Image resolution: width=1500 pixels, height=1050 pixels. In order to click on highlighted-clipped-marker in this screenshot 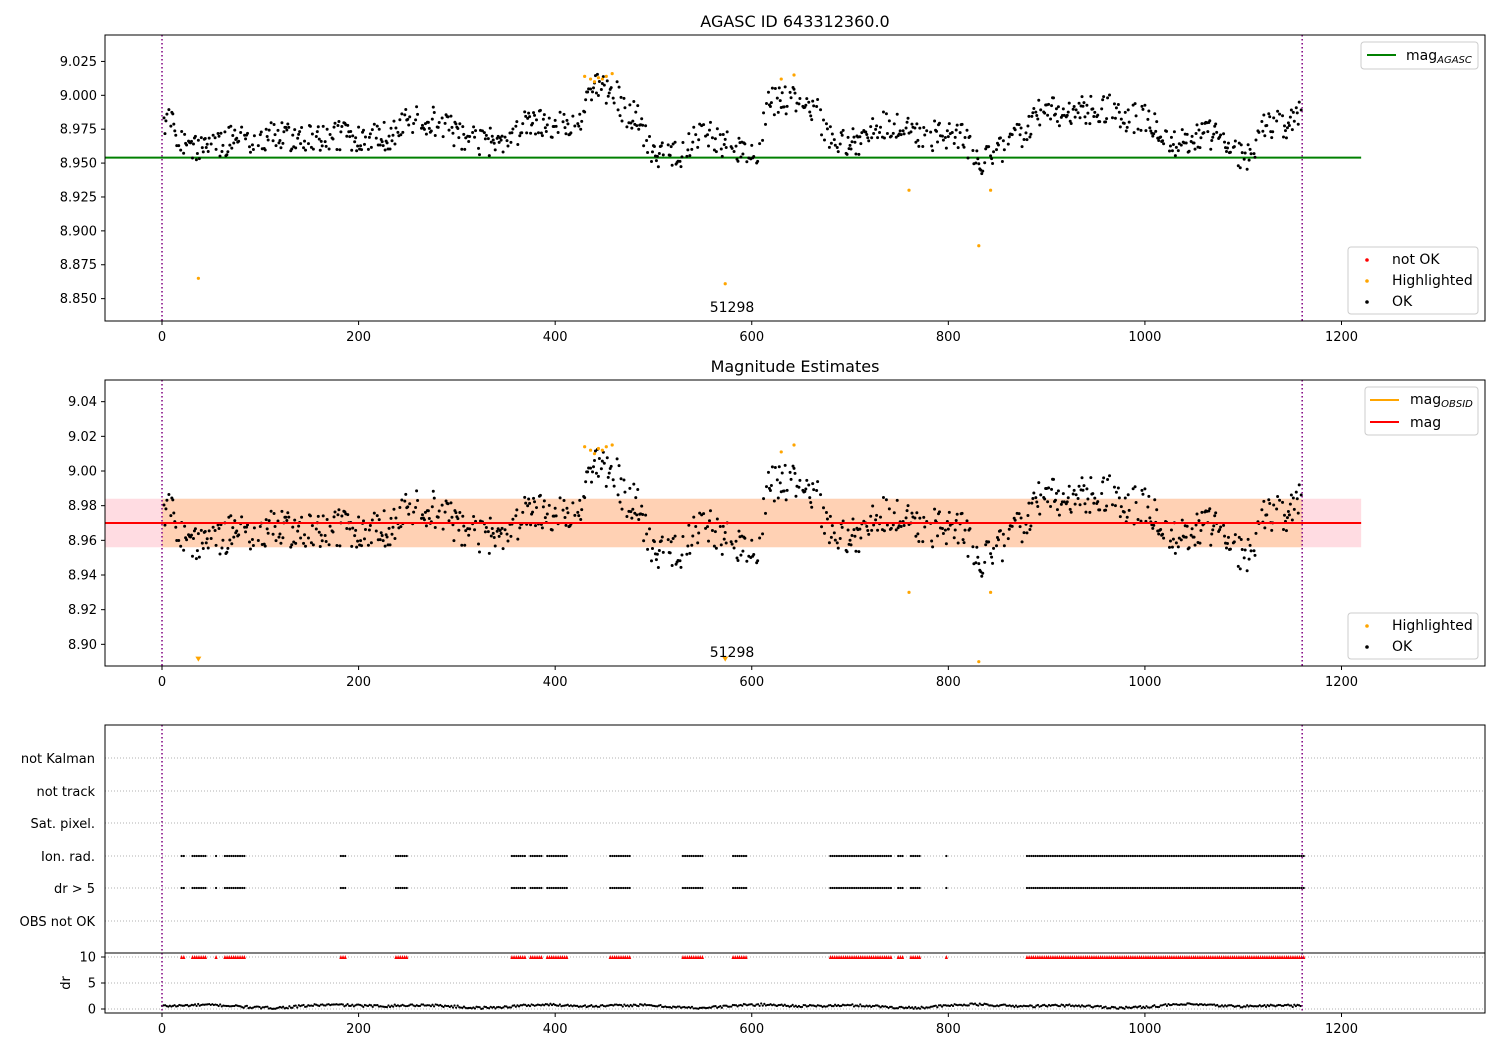, I will do `click(725, 659)`.